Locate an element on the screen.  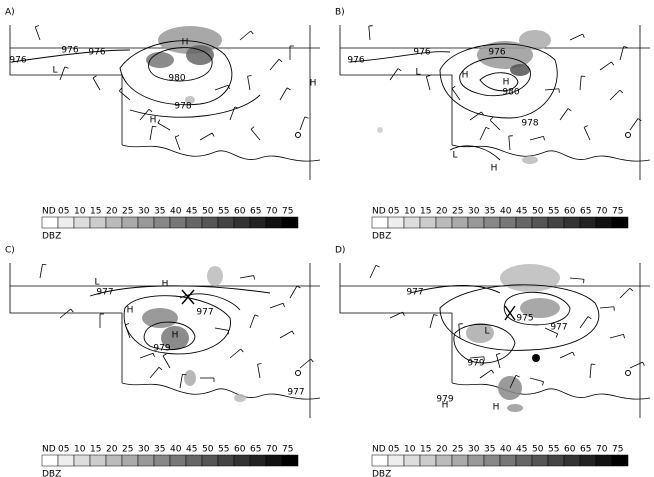
colorbar-tick-label: 45 is located at coordinates (521, 450).